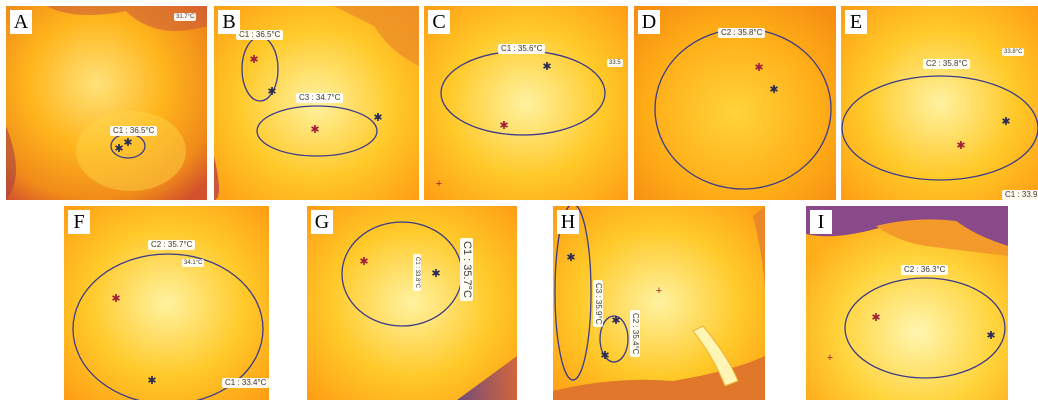  I want to click on thermal-panel-b: B C1 : 36.5°C C3 : 34.7°C ✱ ✱ ✱ ✱, so click(316, 103).